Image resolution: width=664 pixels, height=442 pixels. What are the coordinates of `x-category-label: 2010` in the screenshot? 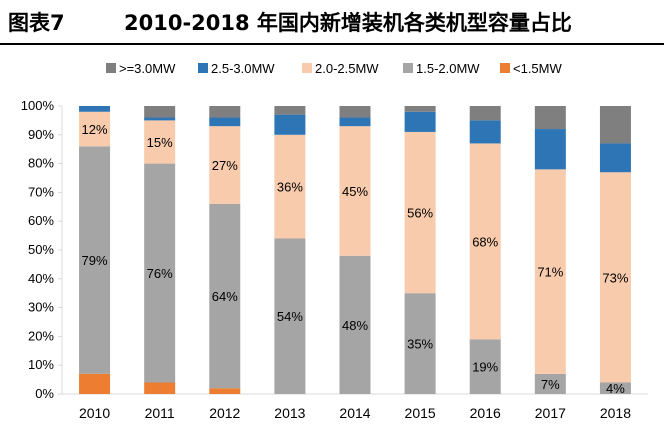 It's located at (94, 413).